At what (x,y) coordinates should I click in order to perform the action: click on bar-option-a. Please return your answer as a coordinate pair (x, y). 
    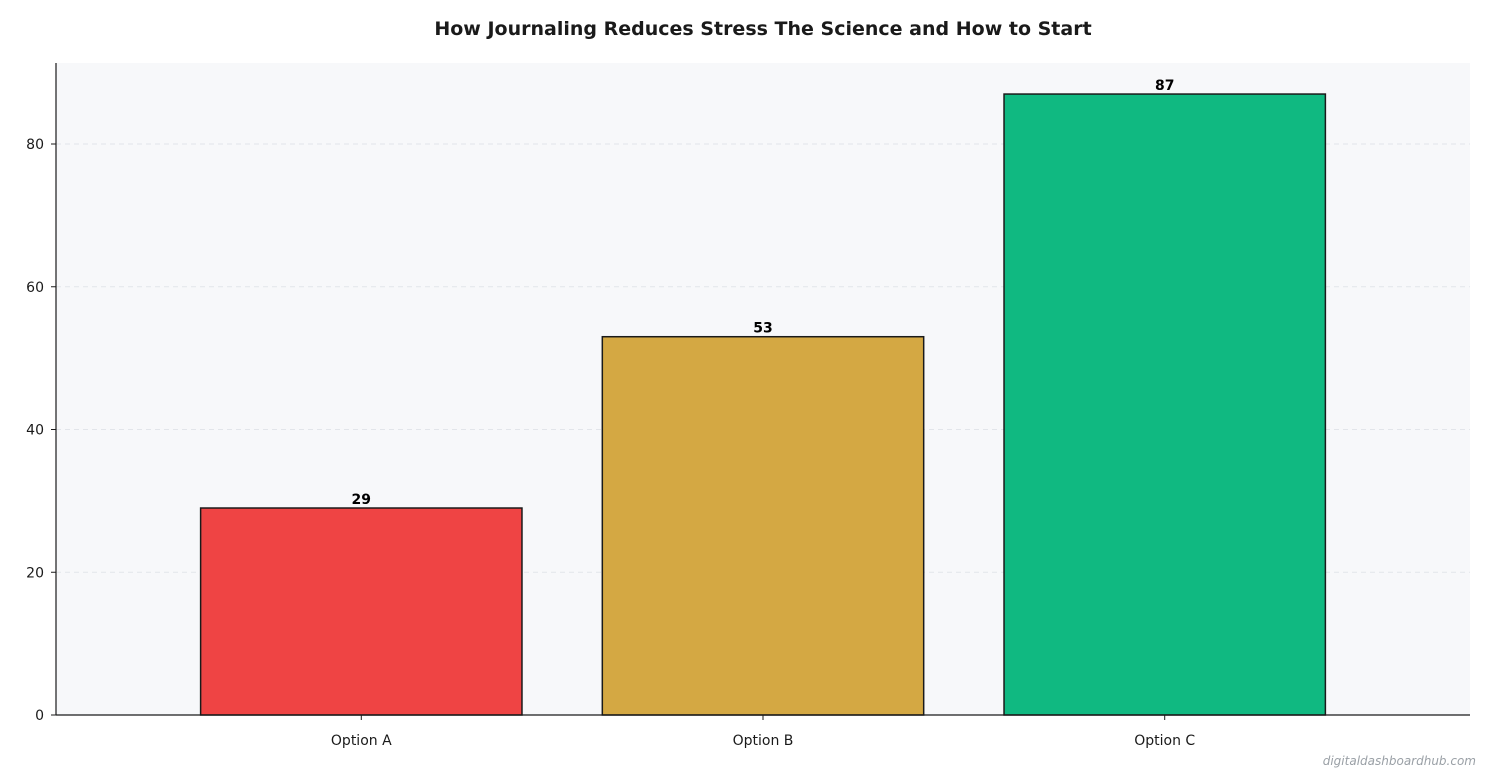
    Looking at the image, I should click on (361, 611).